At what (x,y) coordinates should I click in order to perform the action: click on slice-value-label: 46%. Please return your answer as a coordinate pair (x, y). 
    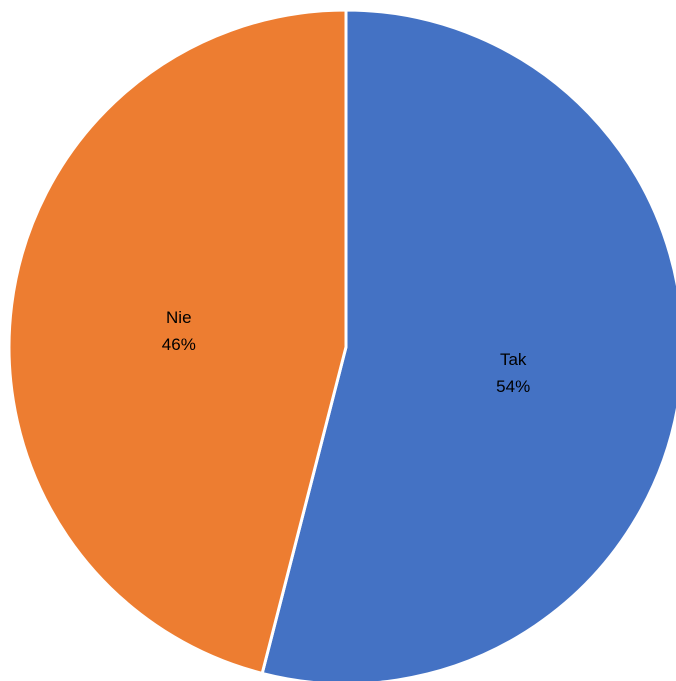
    Looking at the image, I should click on (179, 344).